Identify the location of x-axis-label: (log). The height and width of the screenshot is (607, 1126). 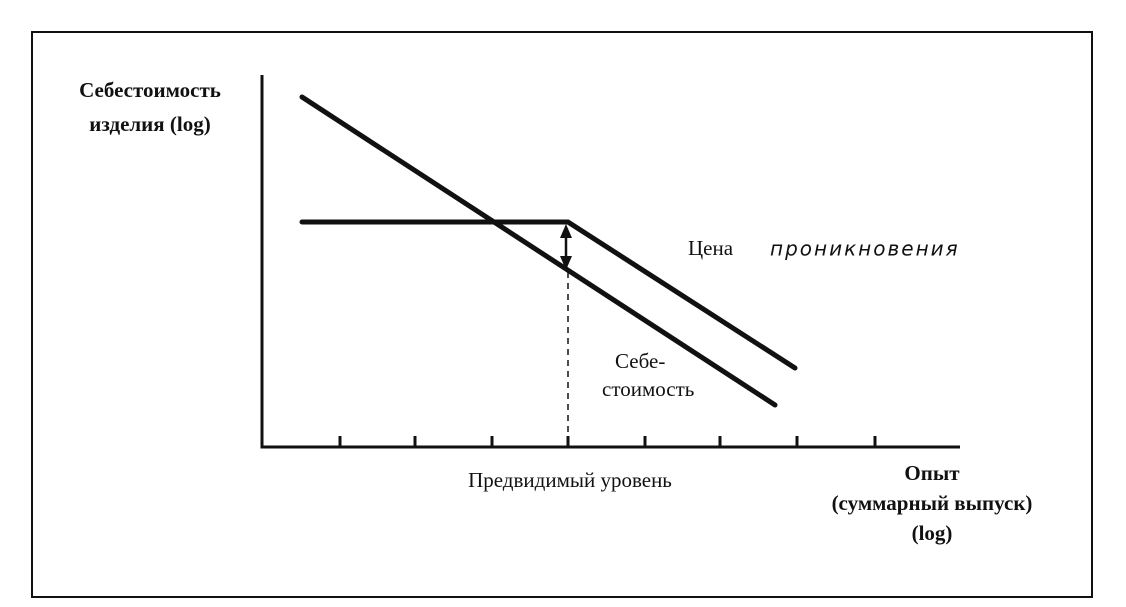
(932, 533).